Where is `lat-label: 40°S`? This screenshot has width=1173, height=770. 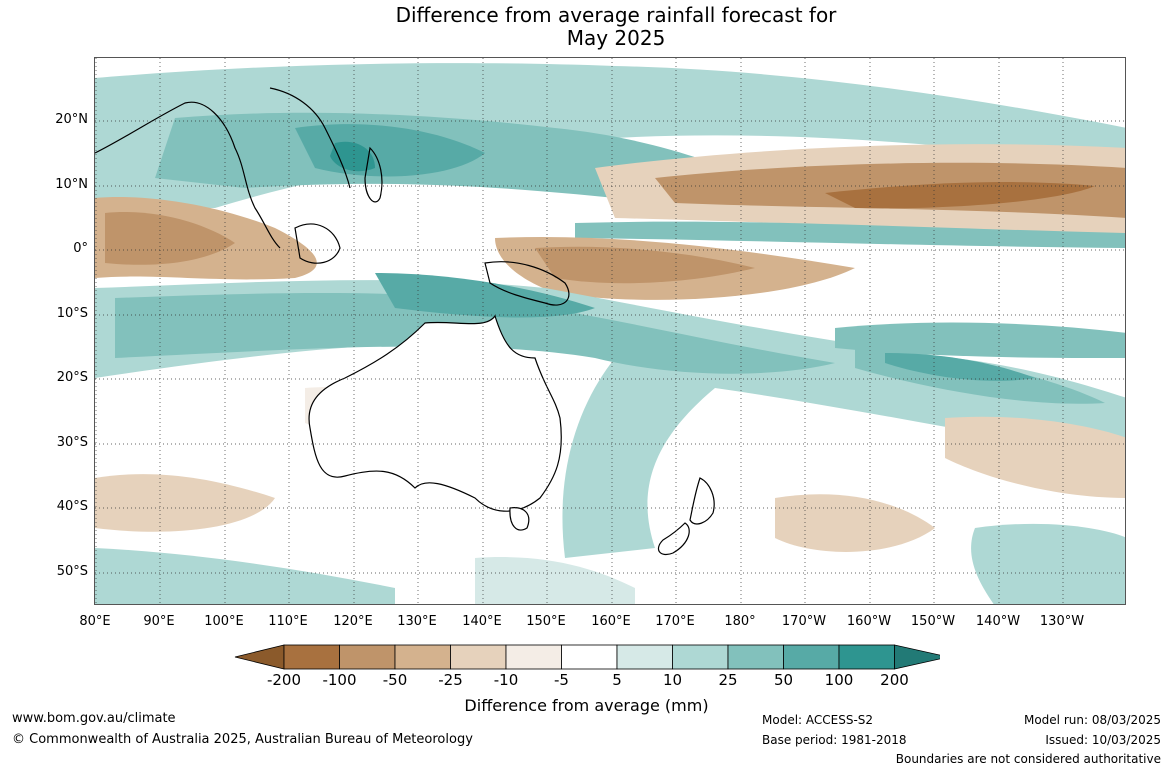
lat-label: 40°S is located at coordinates (72, 506).